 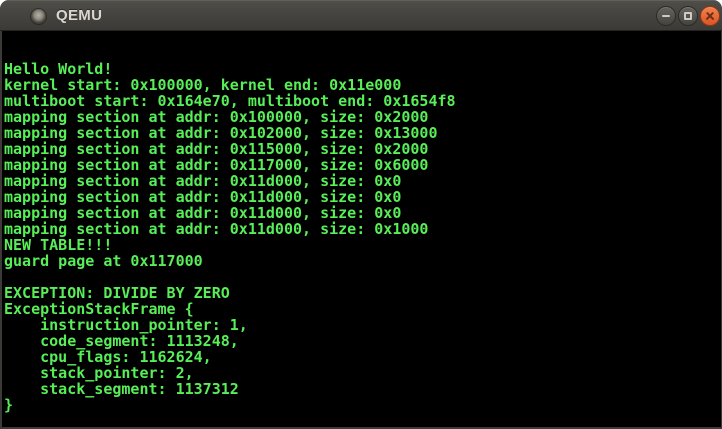 I want to click on minimize-icon, so click(x=666, y=16).